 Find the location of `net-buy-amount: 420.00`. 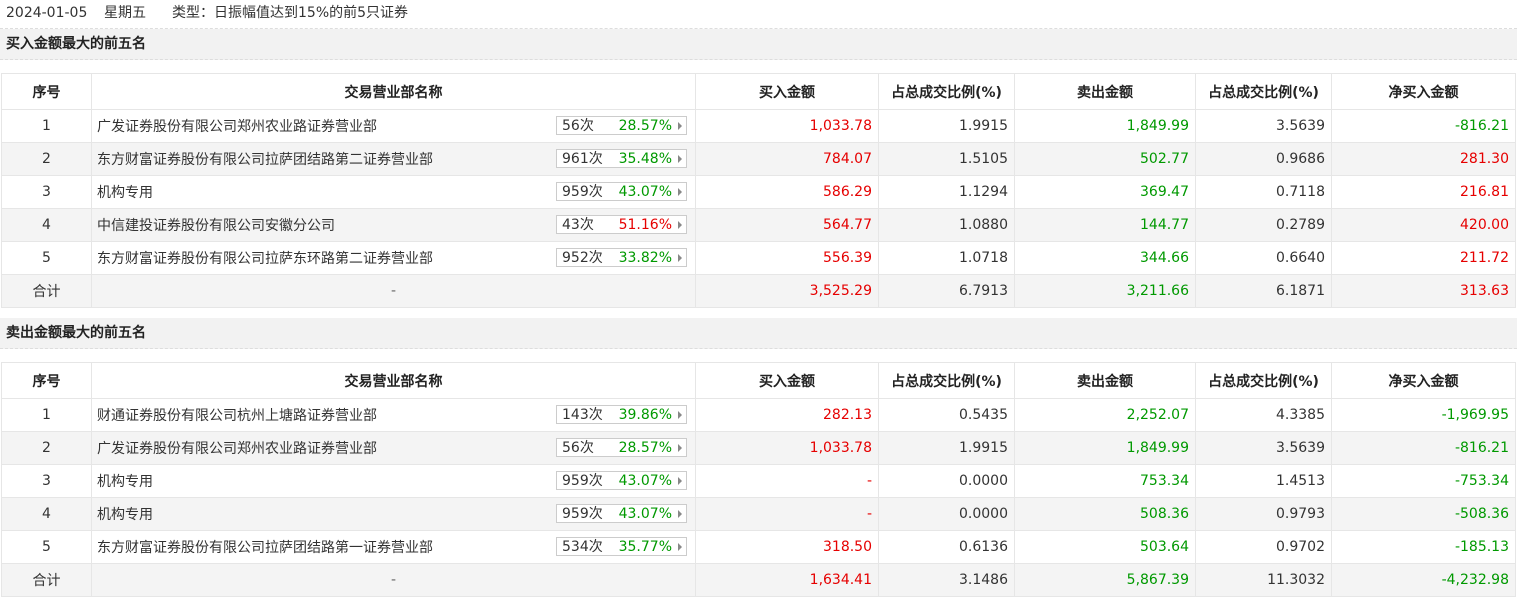

net-buy-amount: 420.00 is located at coordinates (1423, 225).